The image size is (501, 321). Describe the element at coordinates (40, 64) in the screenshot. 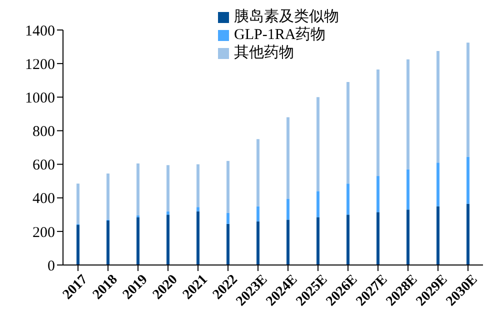

I see `y-tick-label: 1200` at that location.